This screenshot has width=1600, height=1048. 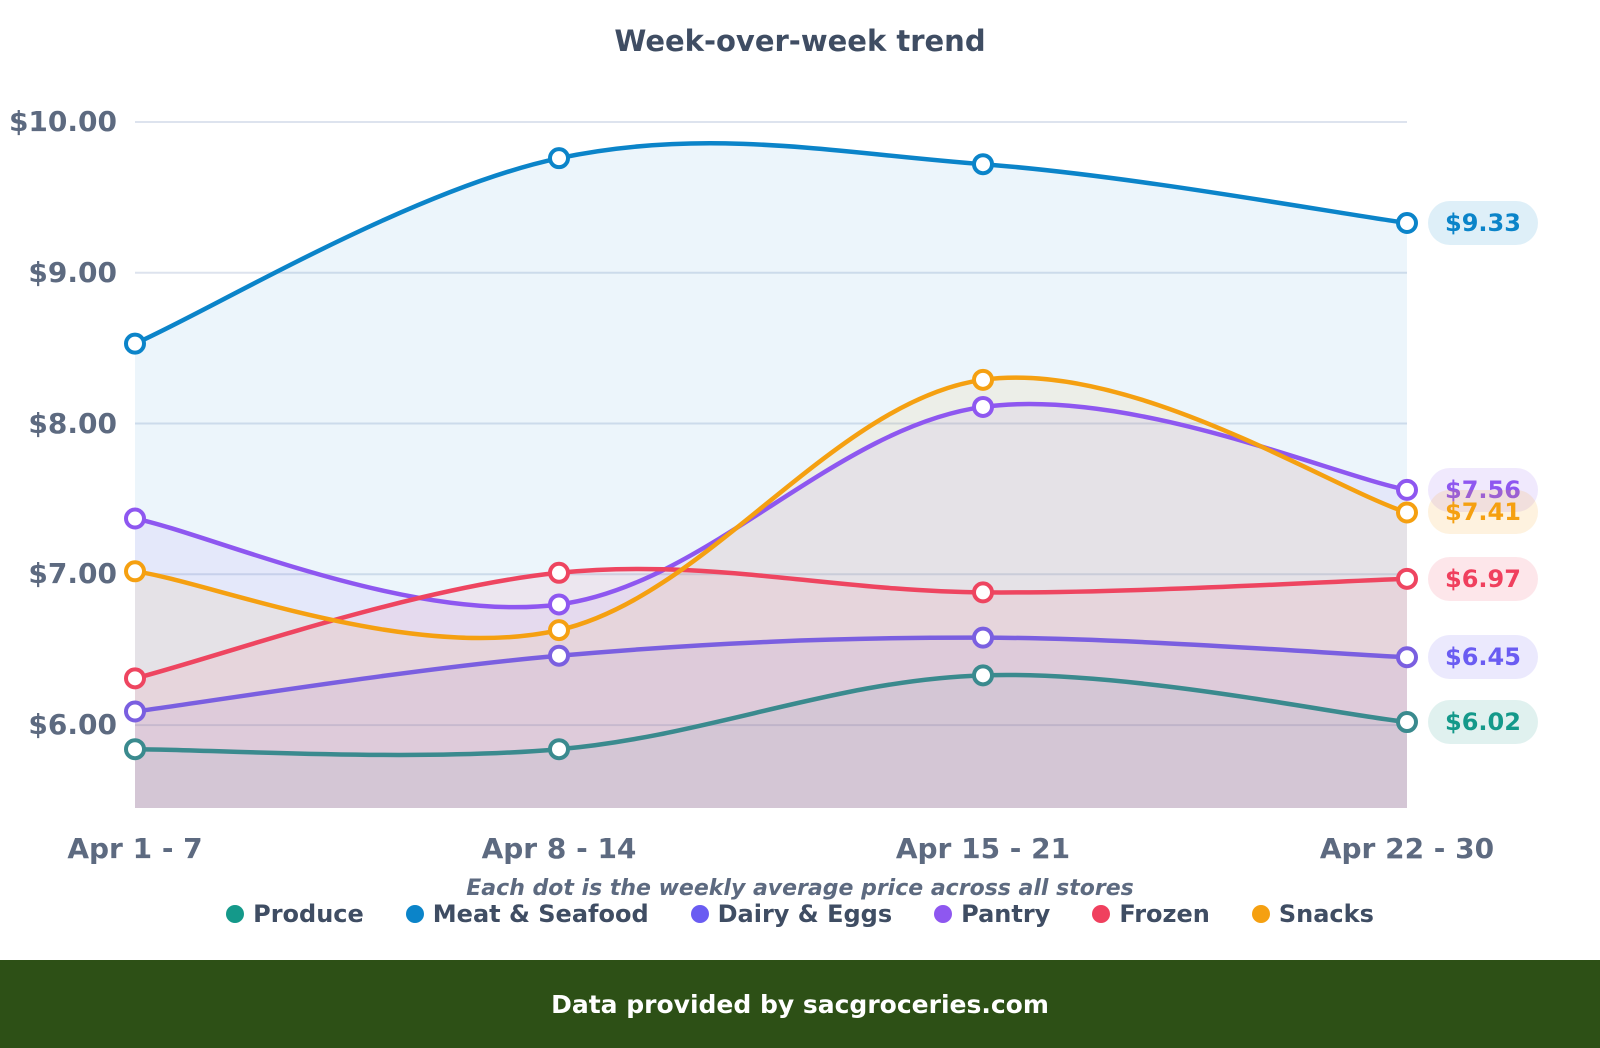 What do you see at coordinates (771, 674) in the screenshot?
I see `line-dairy-eggs` at bounding box center [771, 674].